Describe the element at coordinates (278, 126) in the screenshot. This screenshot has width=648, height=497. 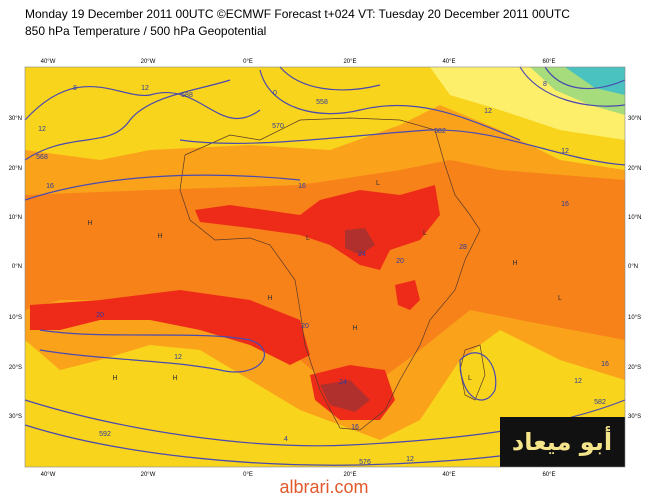
I see `contour-label: 570` at that location.